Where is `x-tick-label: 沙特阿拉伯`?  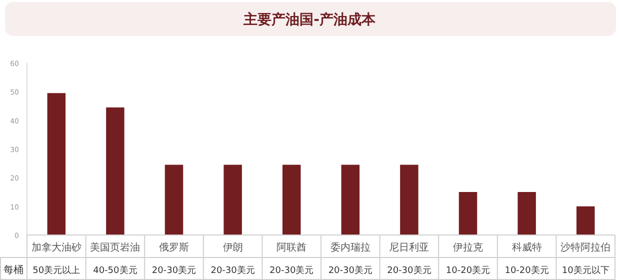
x-tick-label: 沙特阿拉伯 is located at coordinates (585, 248).